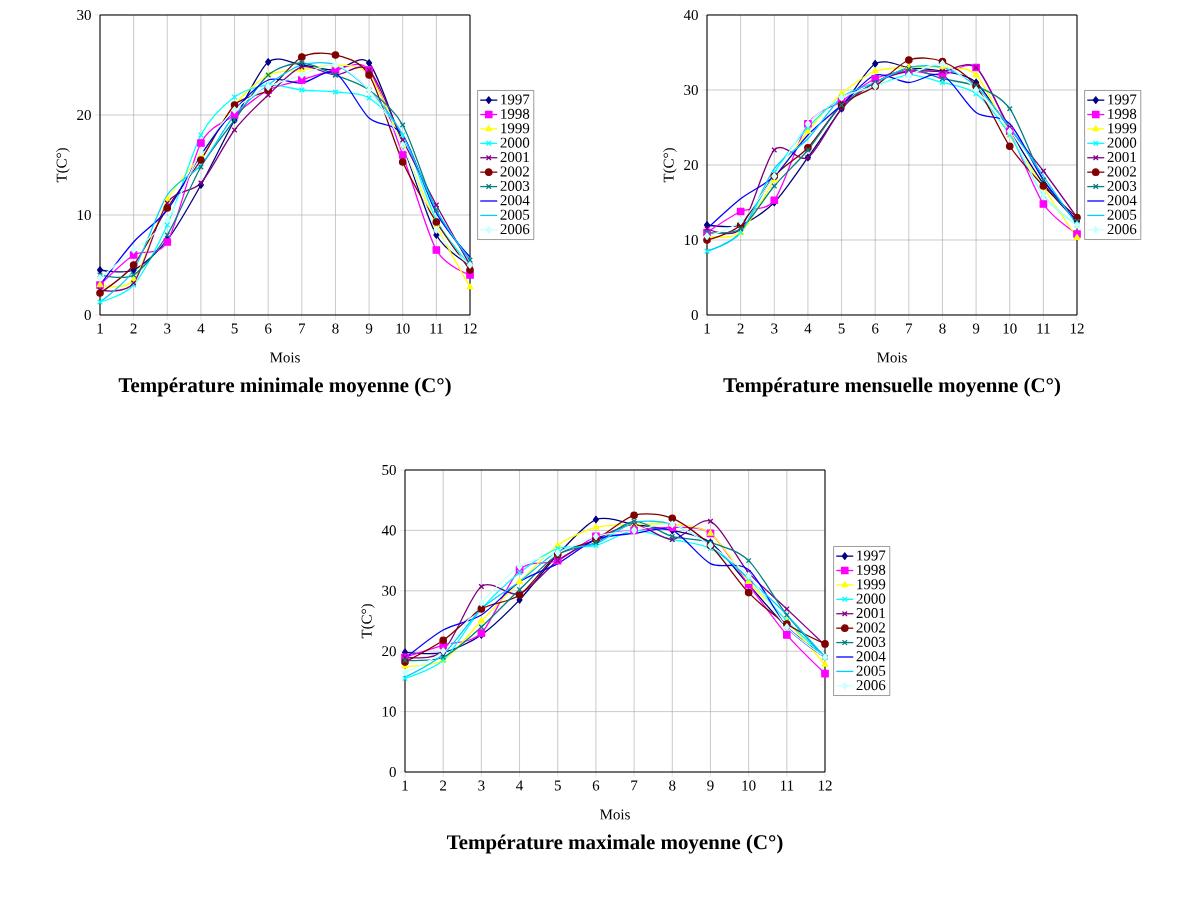 This screenshot has width=1194, height=900. I want to click on text: Température mensuelle moyenne (C°), so click(892, 387).